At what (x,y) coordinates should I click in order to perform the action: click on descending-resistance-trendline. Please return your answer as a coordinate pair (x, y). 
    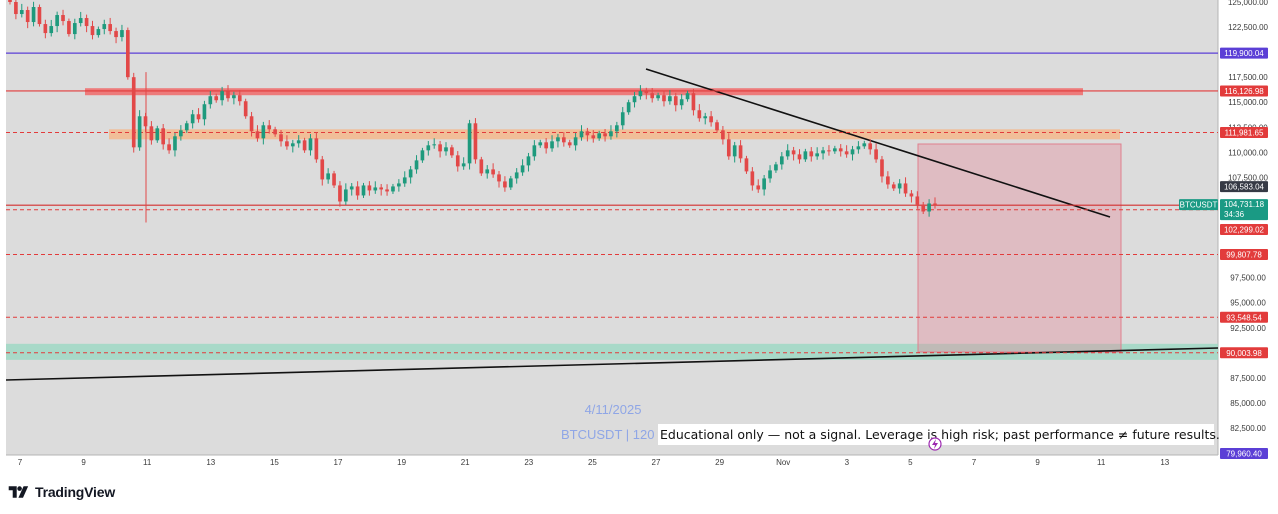
    Looking at the image, I should click on (878, 143).